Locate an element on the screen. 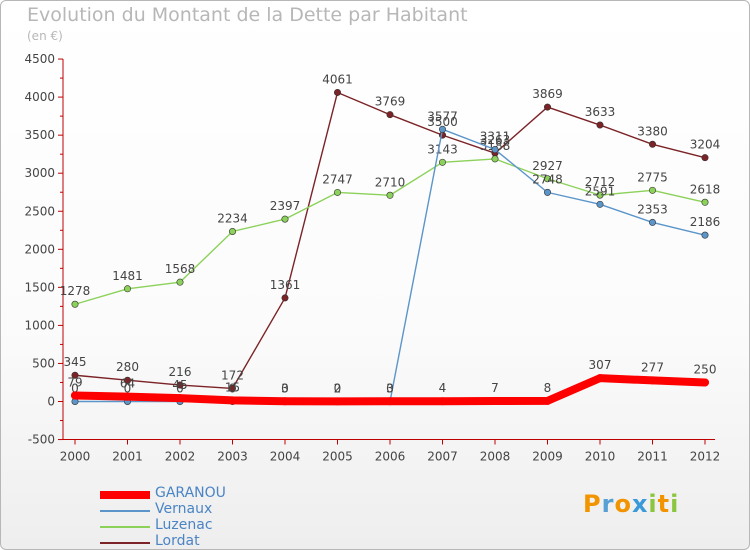 This screenshot has height=550, width=750. data-label: 280 is located at coordinates (127, 367).